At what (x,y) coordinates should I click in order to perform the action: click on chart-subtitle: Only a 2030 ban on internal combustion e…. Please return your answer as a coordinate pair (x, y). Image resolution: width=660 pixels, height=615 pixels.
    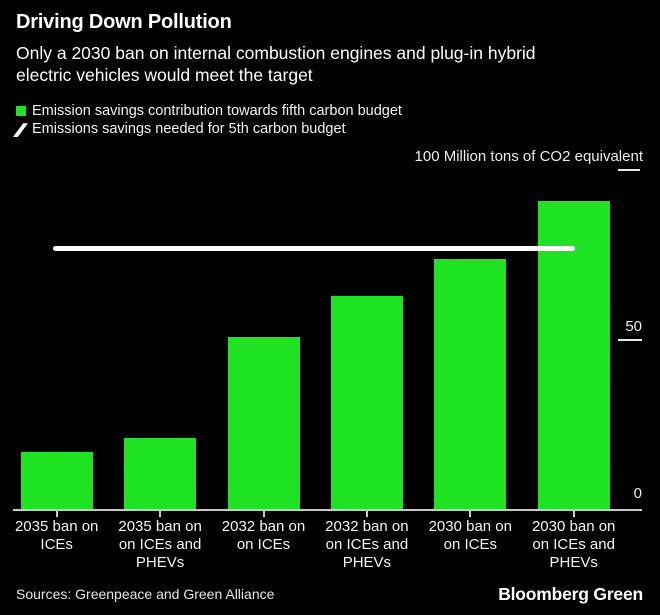
    Looking at the image, I should click on (276, 64).